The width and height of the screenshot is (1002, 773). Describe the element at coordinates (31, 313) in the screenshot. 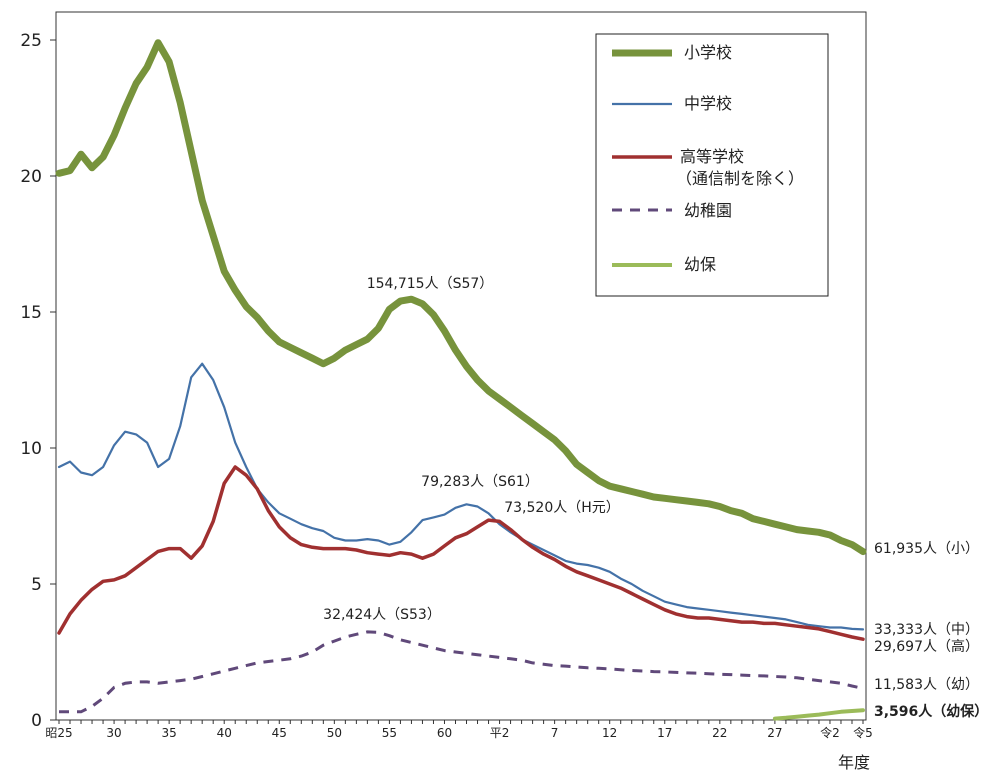

I see `y-tick-label: 15` at that location.